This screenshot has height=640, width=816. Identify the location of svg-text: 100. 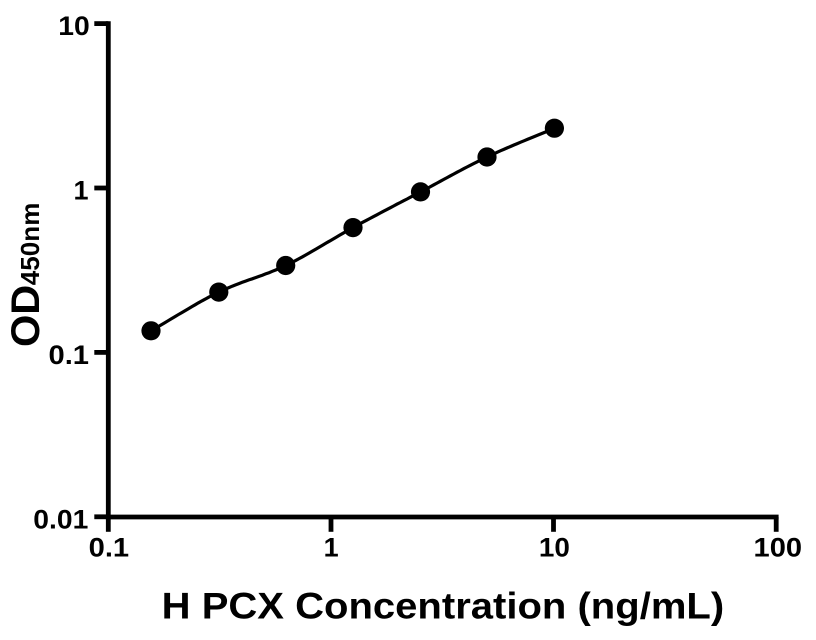
(778, 548).